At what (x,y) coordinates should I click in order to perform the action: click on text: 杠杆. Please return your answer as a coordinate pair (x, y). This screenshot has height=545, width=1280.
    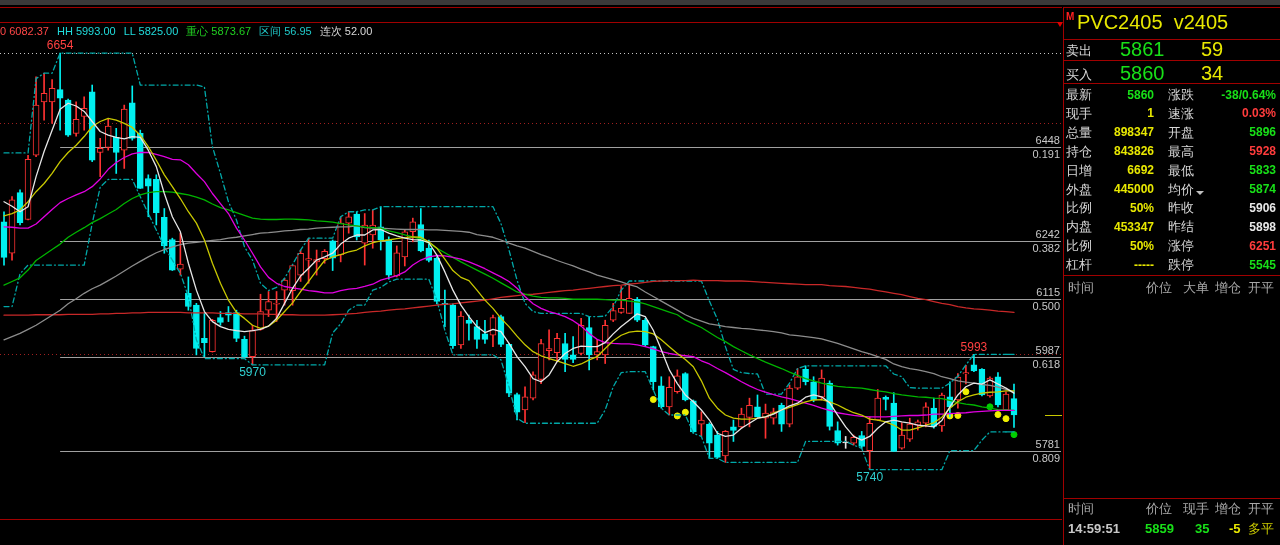
    Looking at the image, I should click on (1079, 265).